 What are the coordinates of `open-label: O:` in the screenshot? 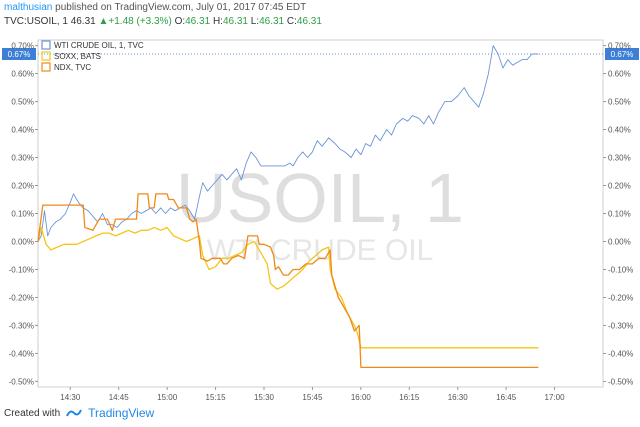 It's located at (180, 21).